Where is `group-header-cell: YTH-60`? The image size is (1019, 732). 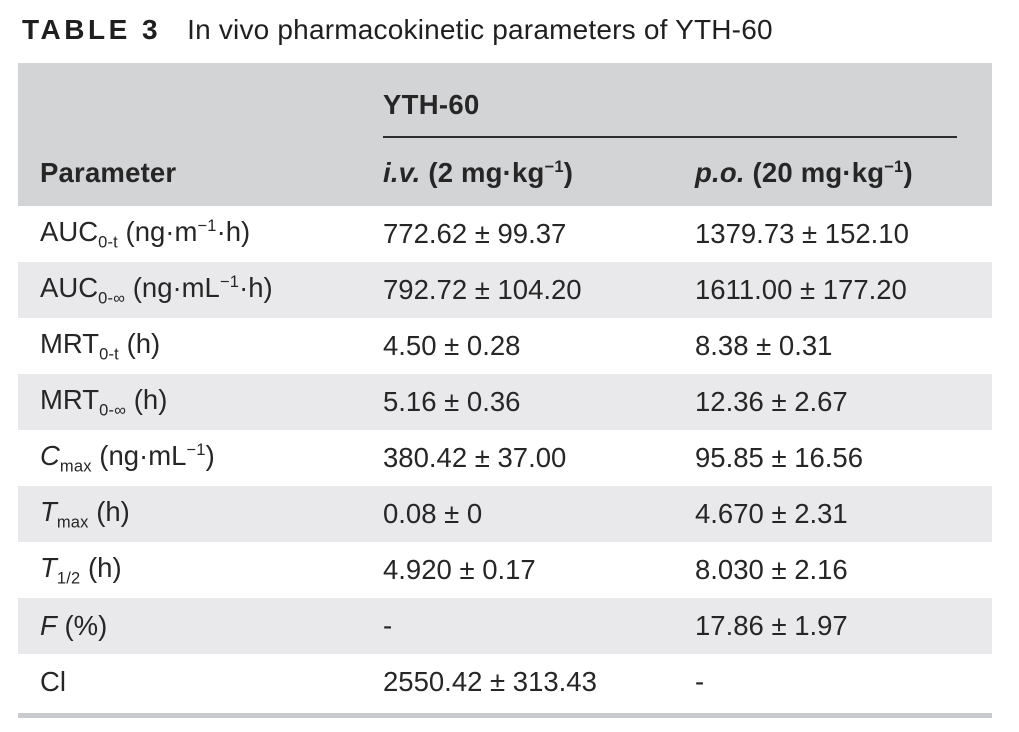 group-header-cell: YTH-60 is located at coordinates (670, 113).